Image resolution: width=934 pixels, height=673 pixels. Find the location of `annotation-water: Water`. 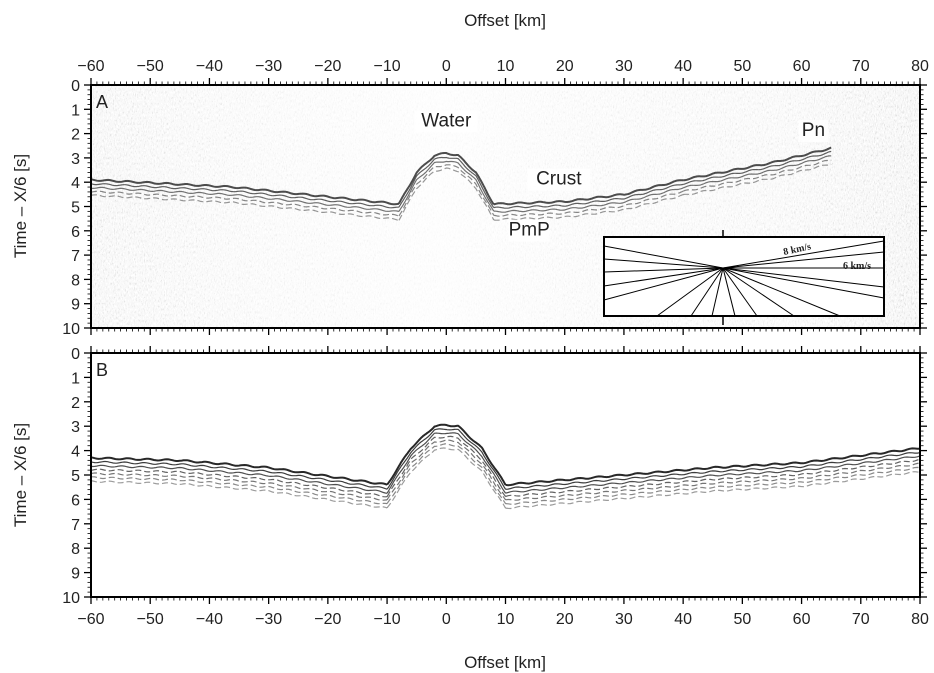

annotation-water: Water is located at coordinates (446, 120).